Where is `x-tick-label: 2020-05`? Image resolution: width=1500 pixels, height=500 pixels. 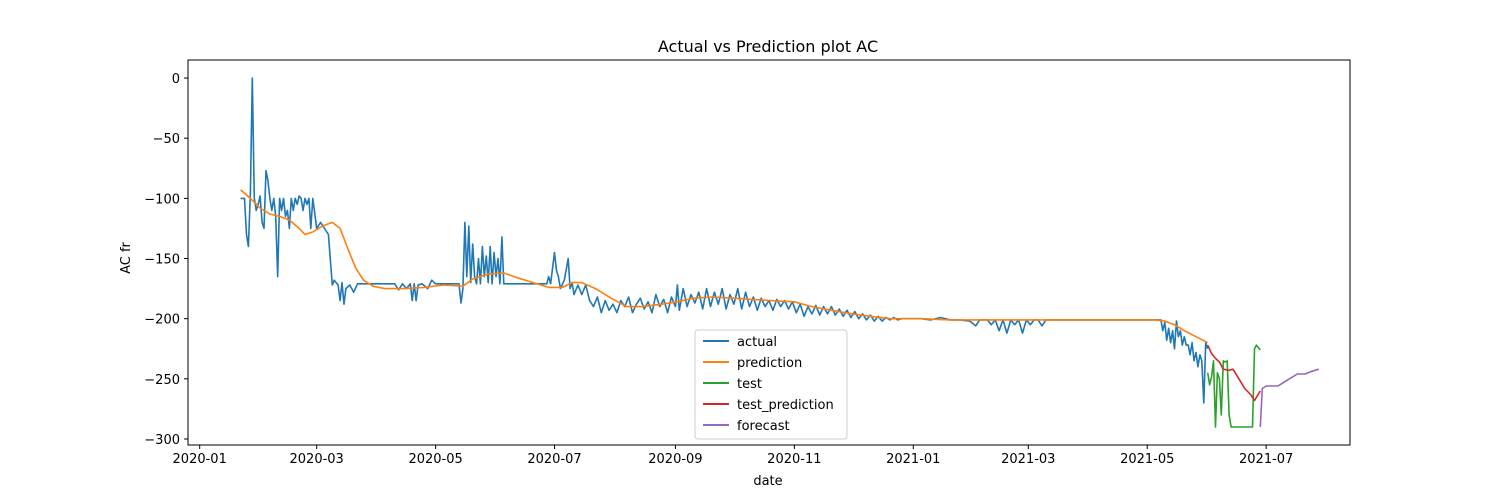 x-tick-label: 2020-05 is located at coordinates (435, 459).